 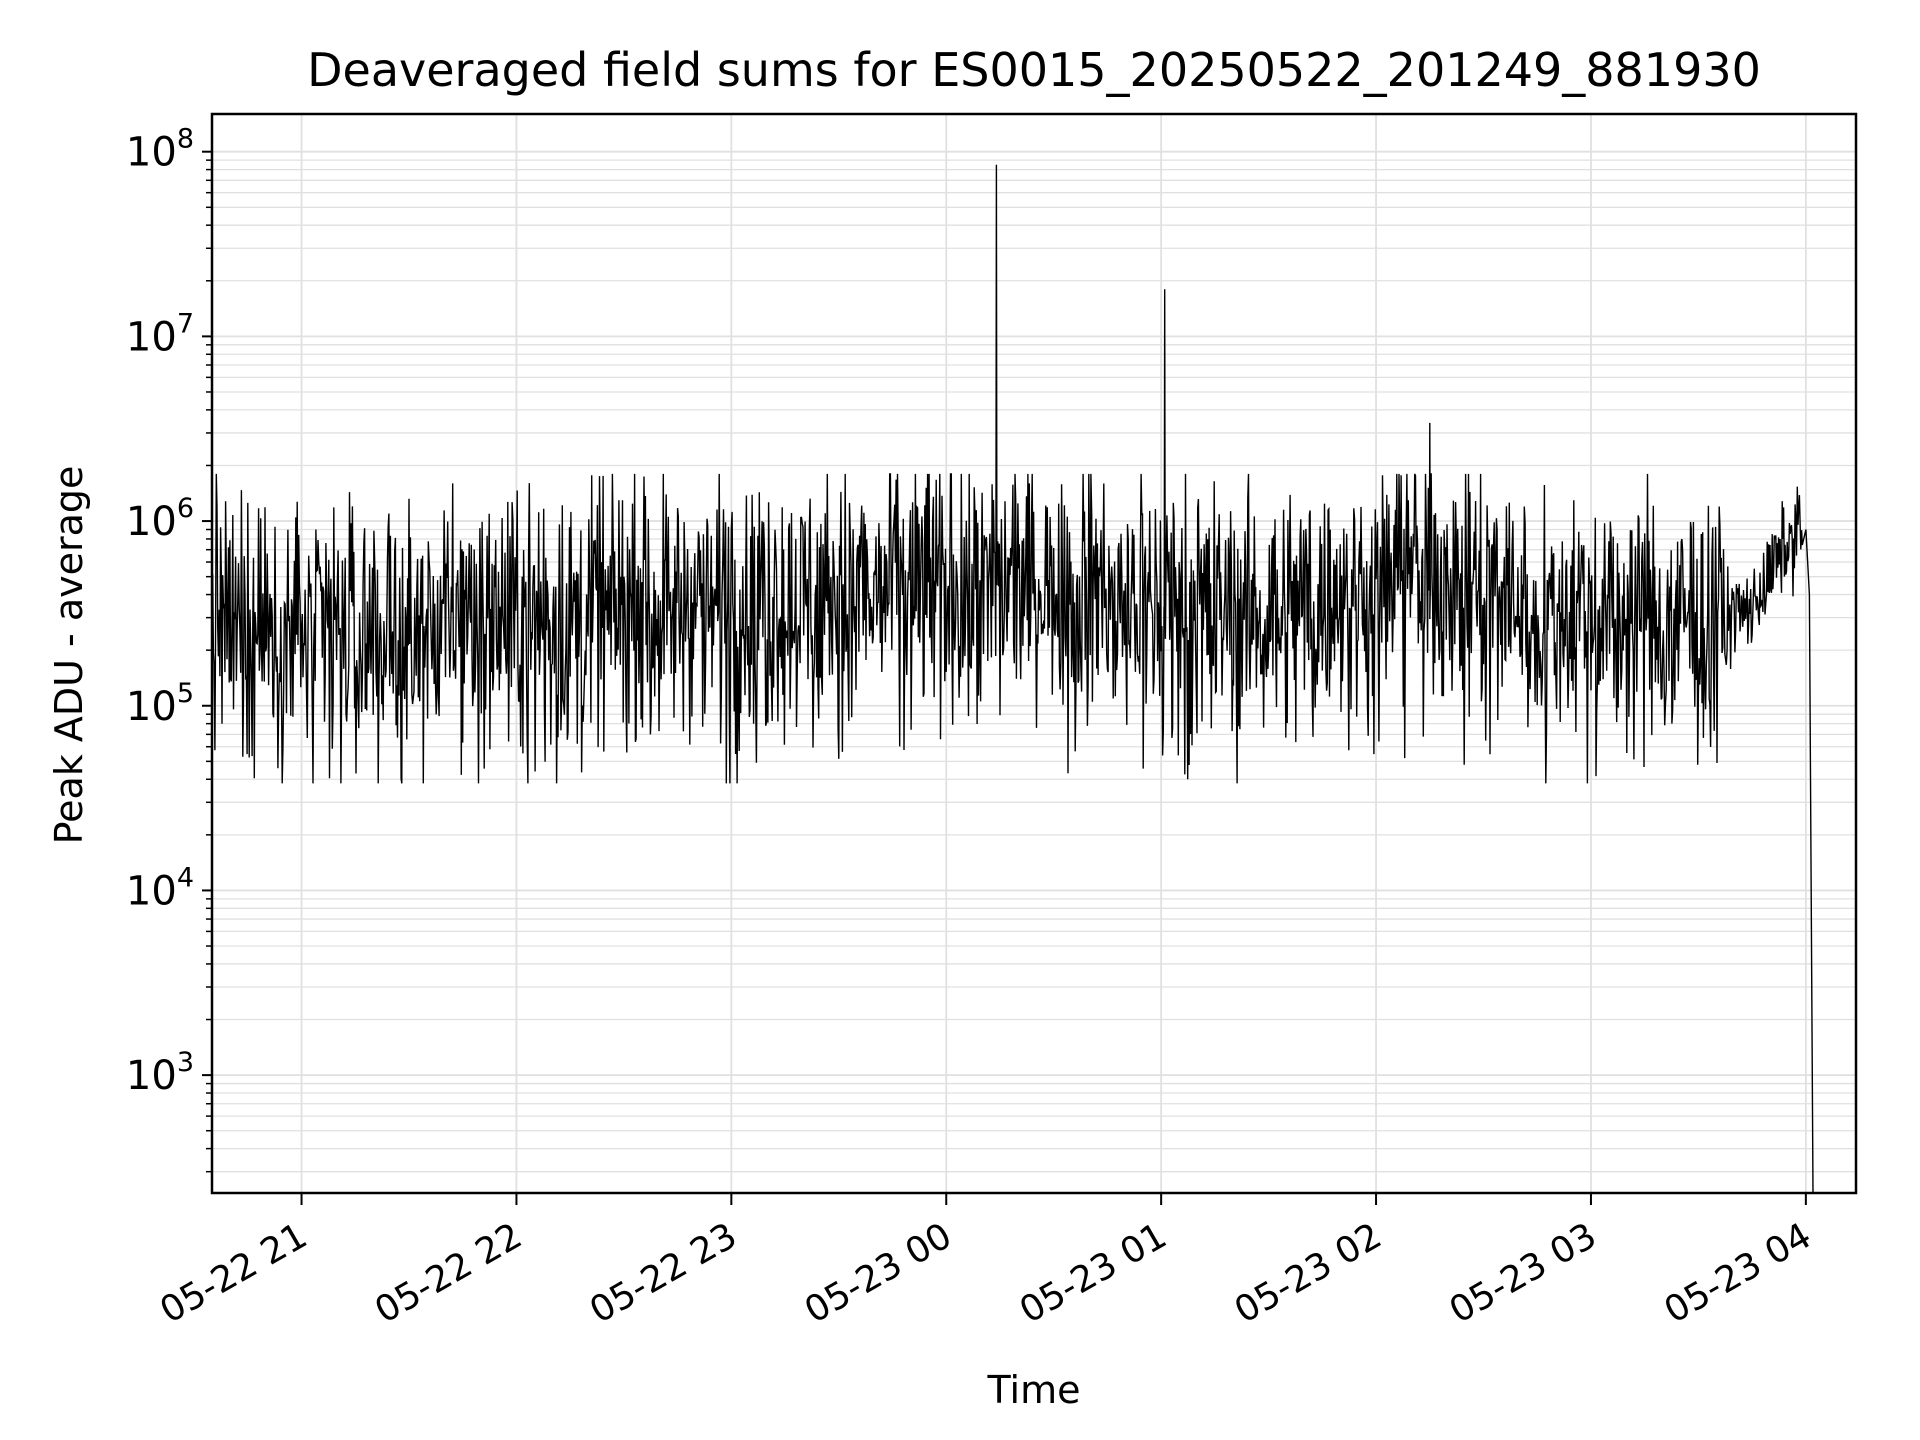 I want to click on x-tick-label: 05-22 22, so click(x=448, y=1273).